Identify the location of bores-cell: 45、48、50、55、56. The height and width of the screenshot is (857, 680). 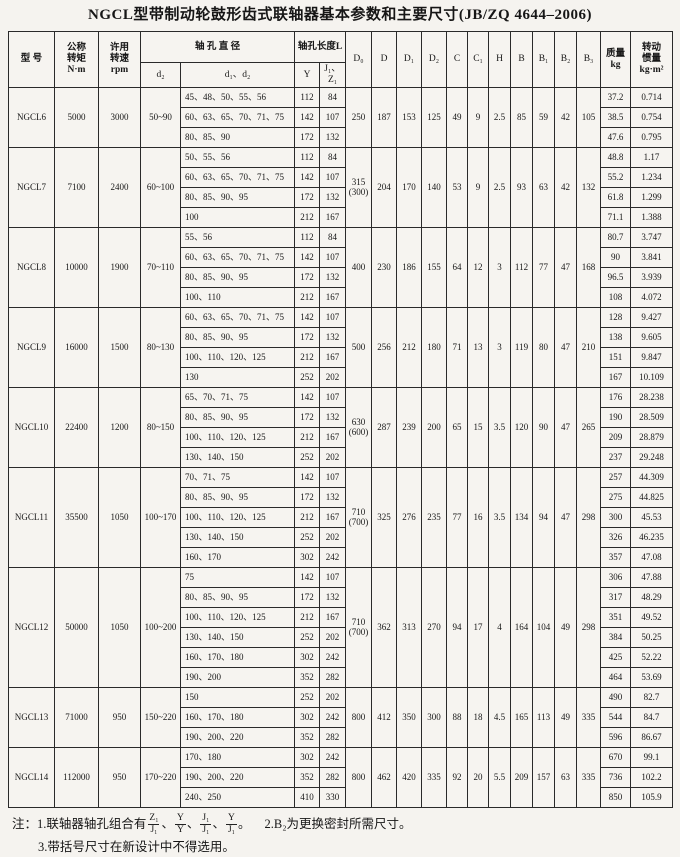
(237, 97).